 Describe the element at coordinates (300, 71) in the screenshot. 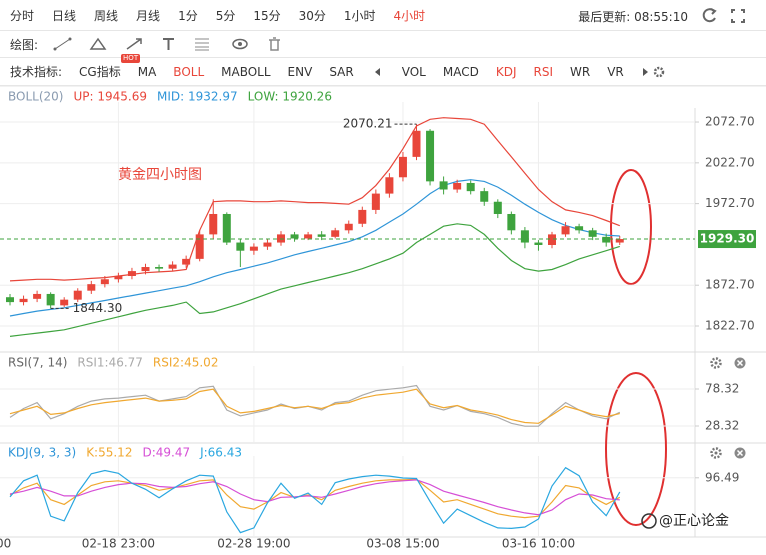

I see `indicator-tab: ENV` at that location.